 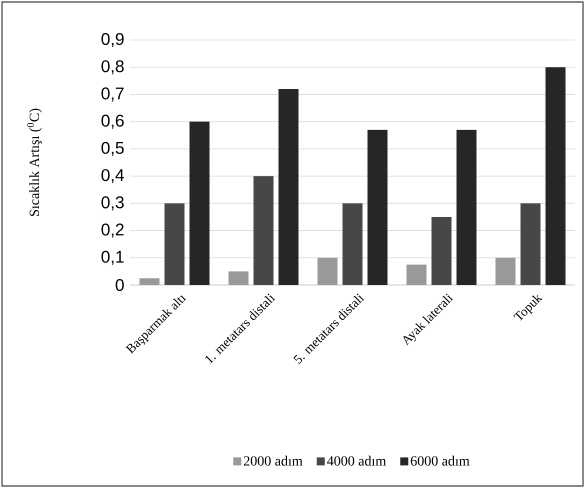 What do you see at coordinates (112, 203) in the screenshot?
I see `y-tick-label: 0,3` at bounding box center [112, 203].